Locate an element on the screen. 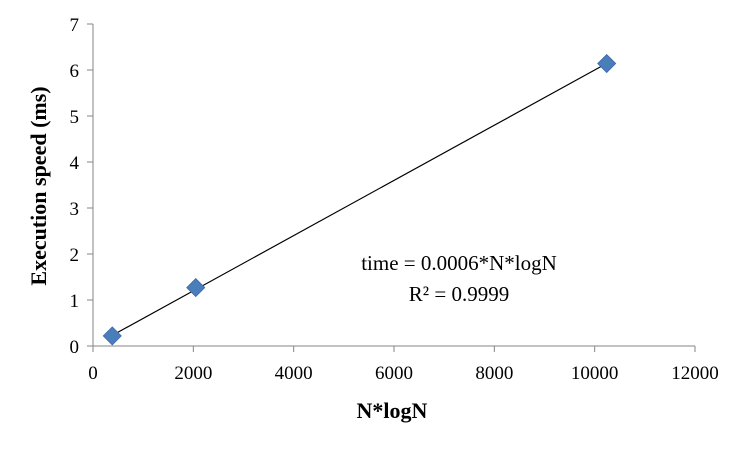  x-tick-label: 8000 is located at coordinates (494, 373).